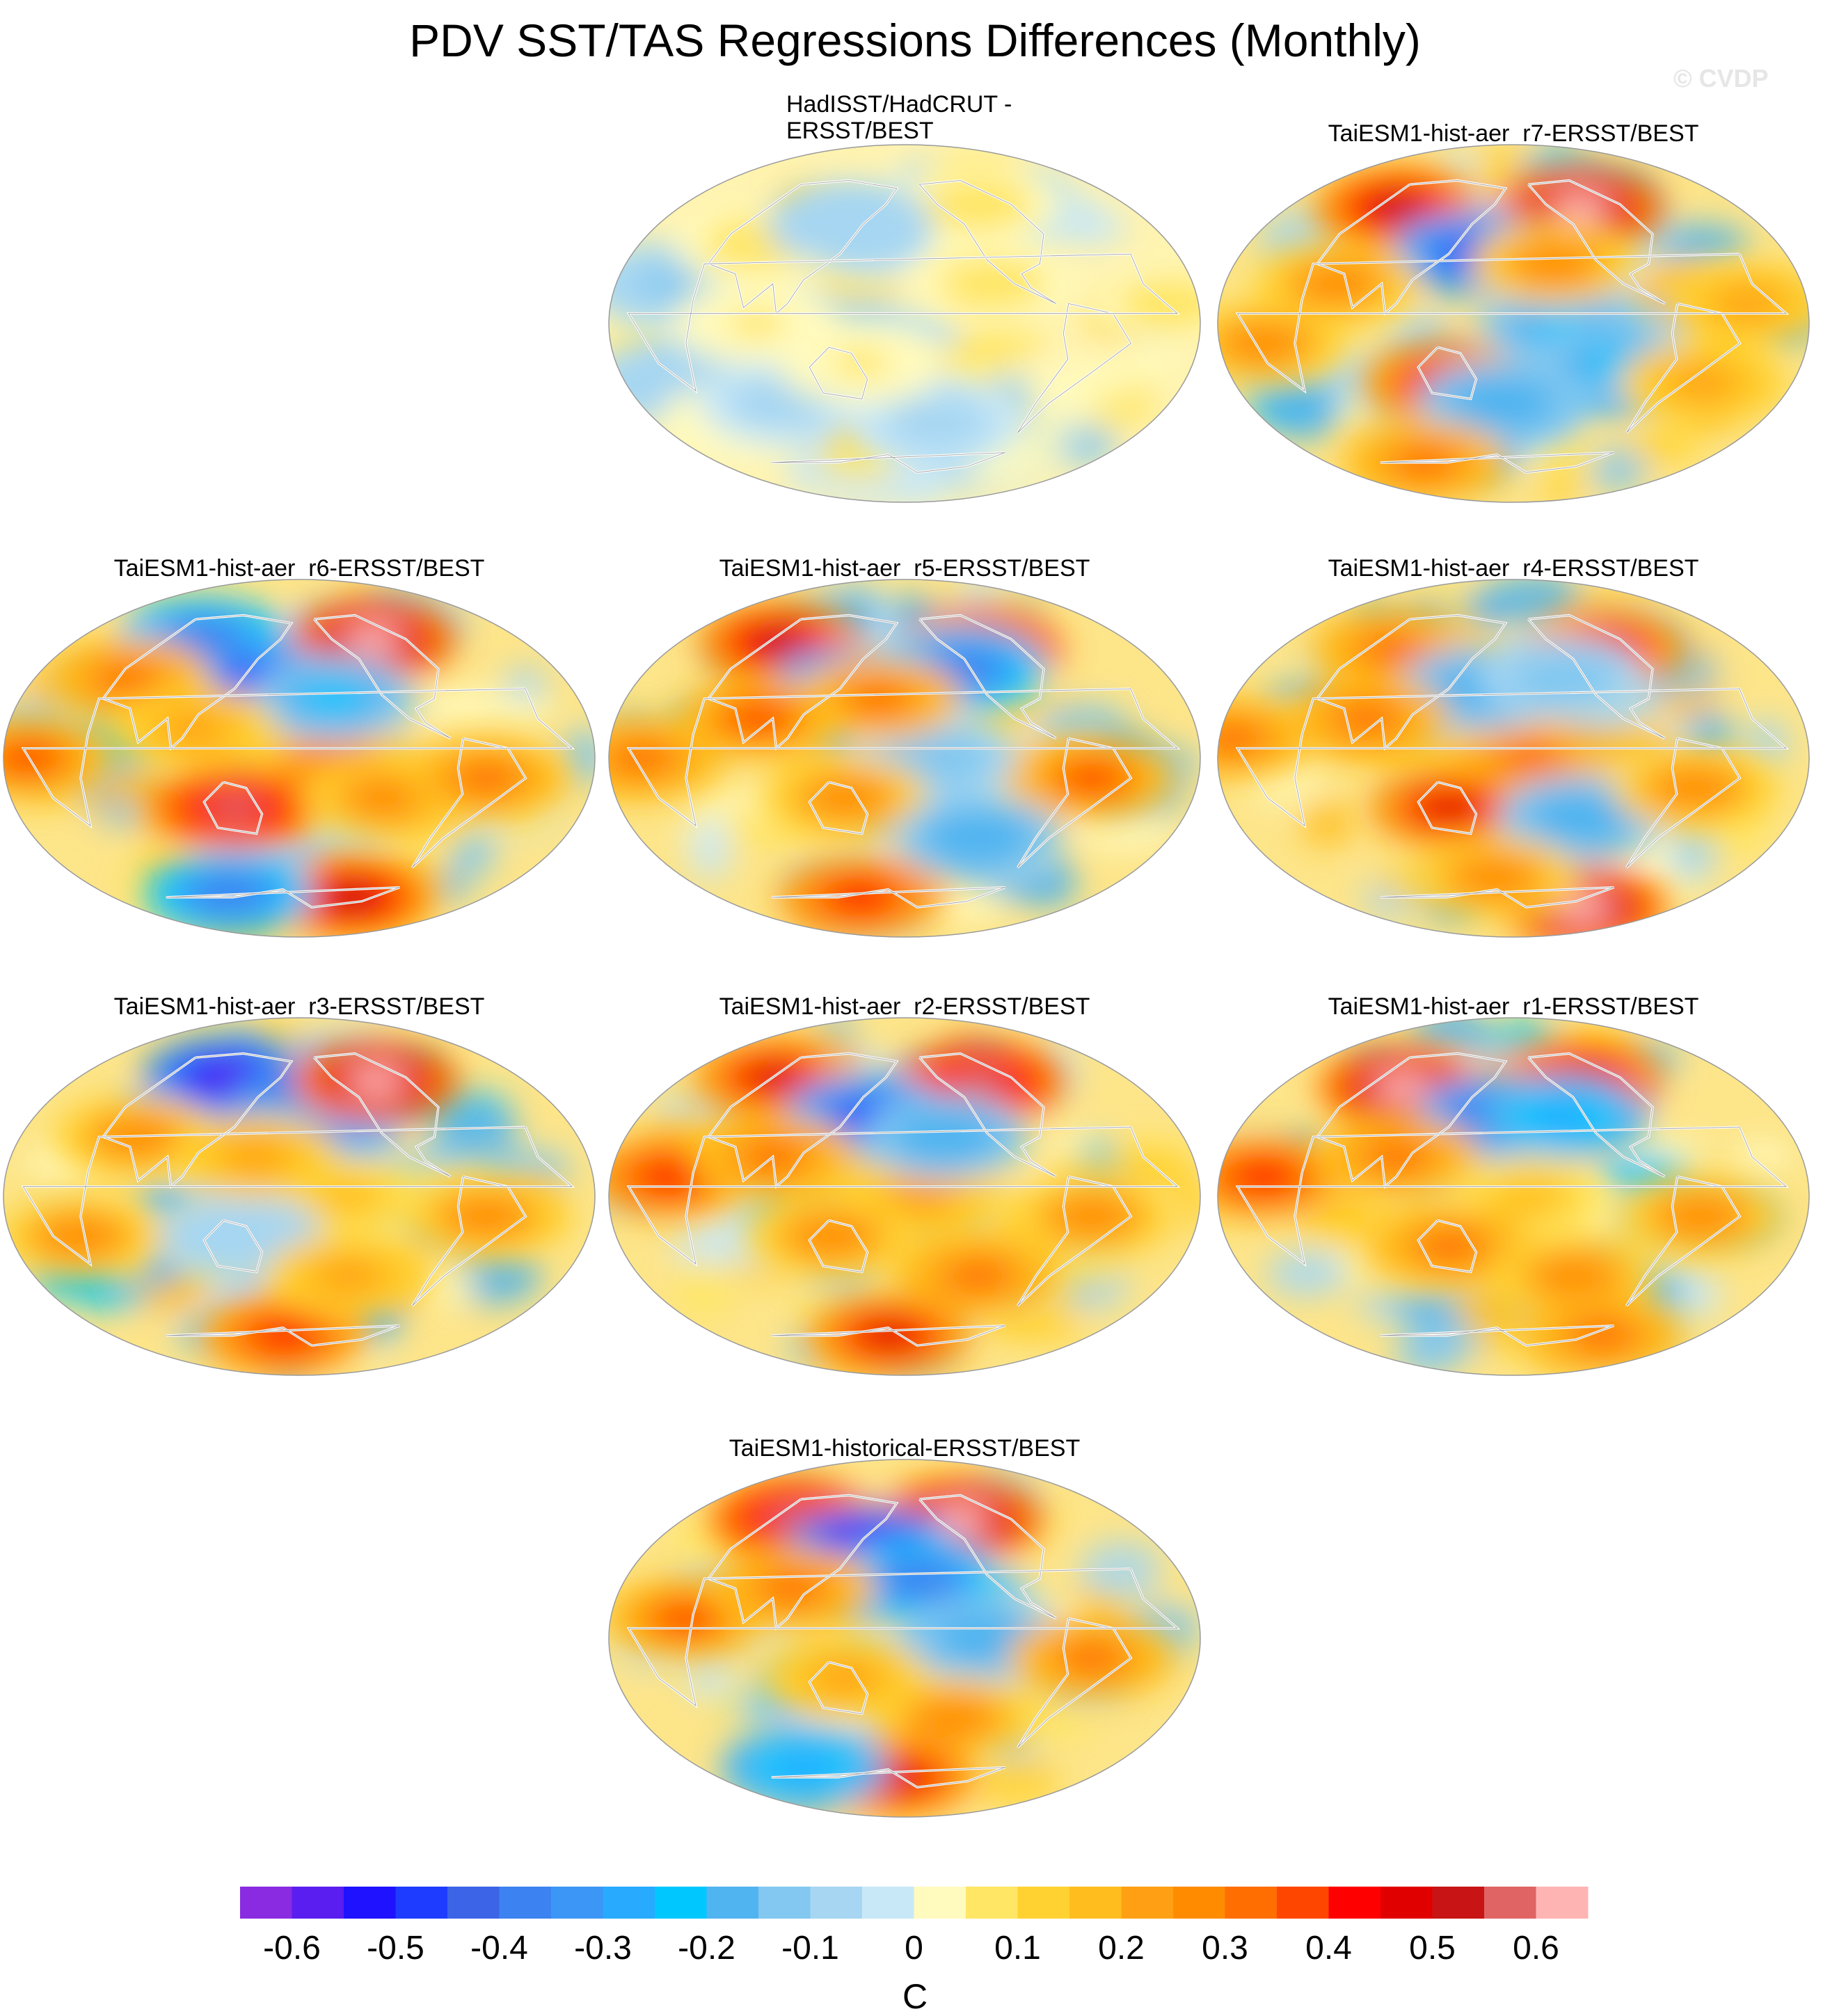 This screenshot has width=1830, height=2016. I want to click on map-panel: TaiESM1-hist-aer_r2-ERSST/BEST, so click(904, 1175).